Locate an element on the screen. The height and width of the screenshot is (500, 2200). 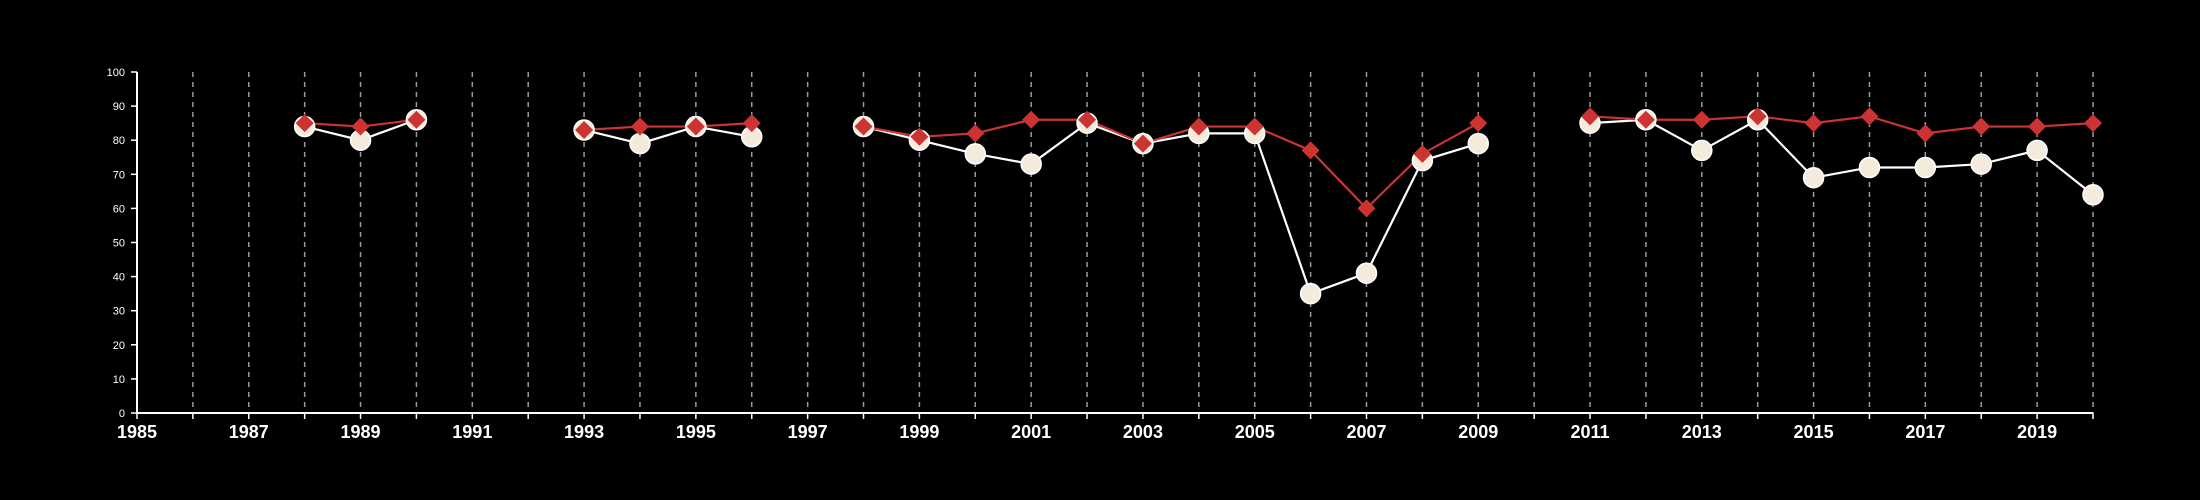
light-point-2017 is located at coordinates (1925, 167).